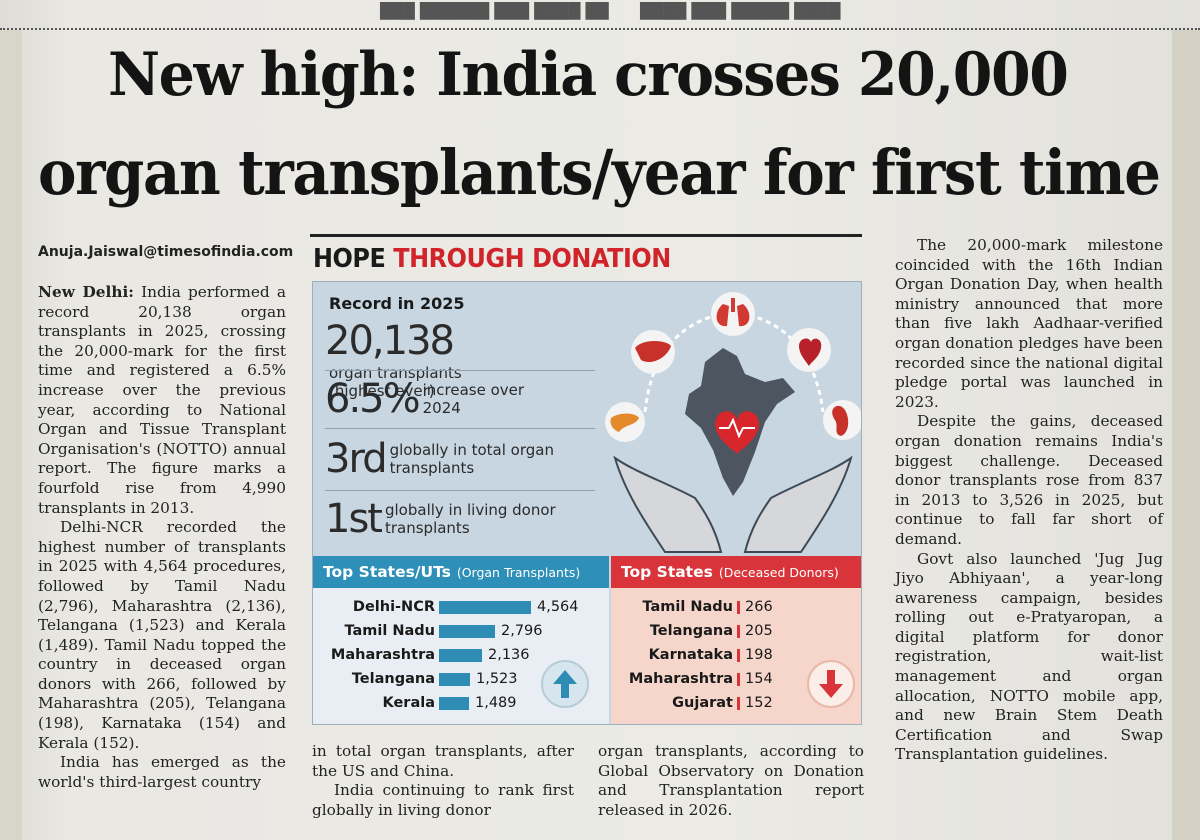 The height and width of the screenshot is (840, 1200). Describe the element at coordinates (759, 703) in the screenshot. I see `donor-count: 152` at that location.